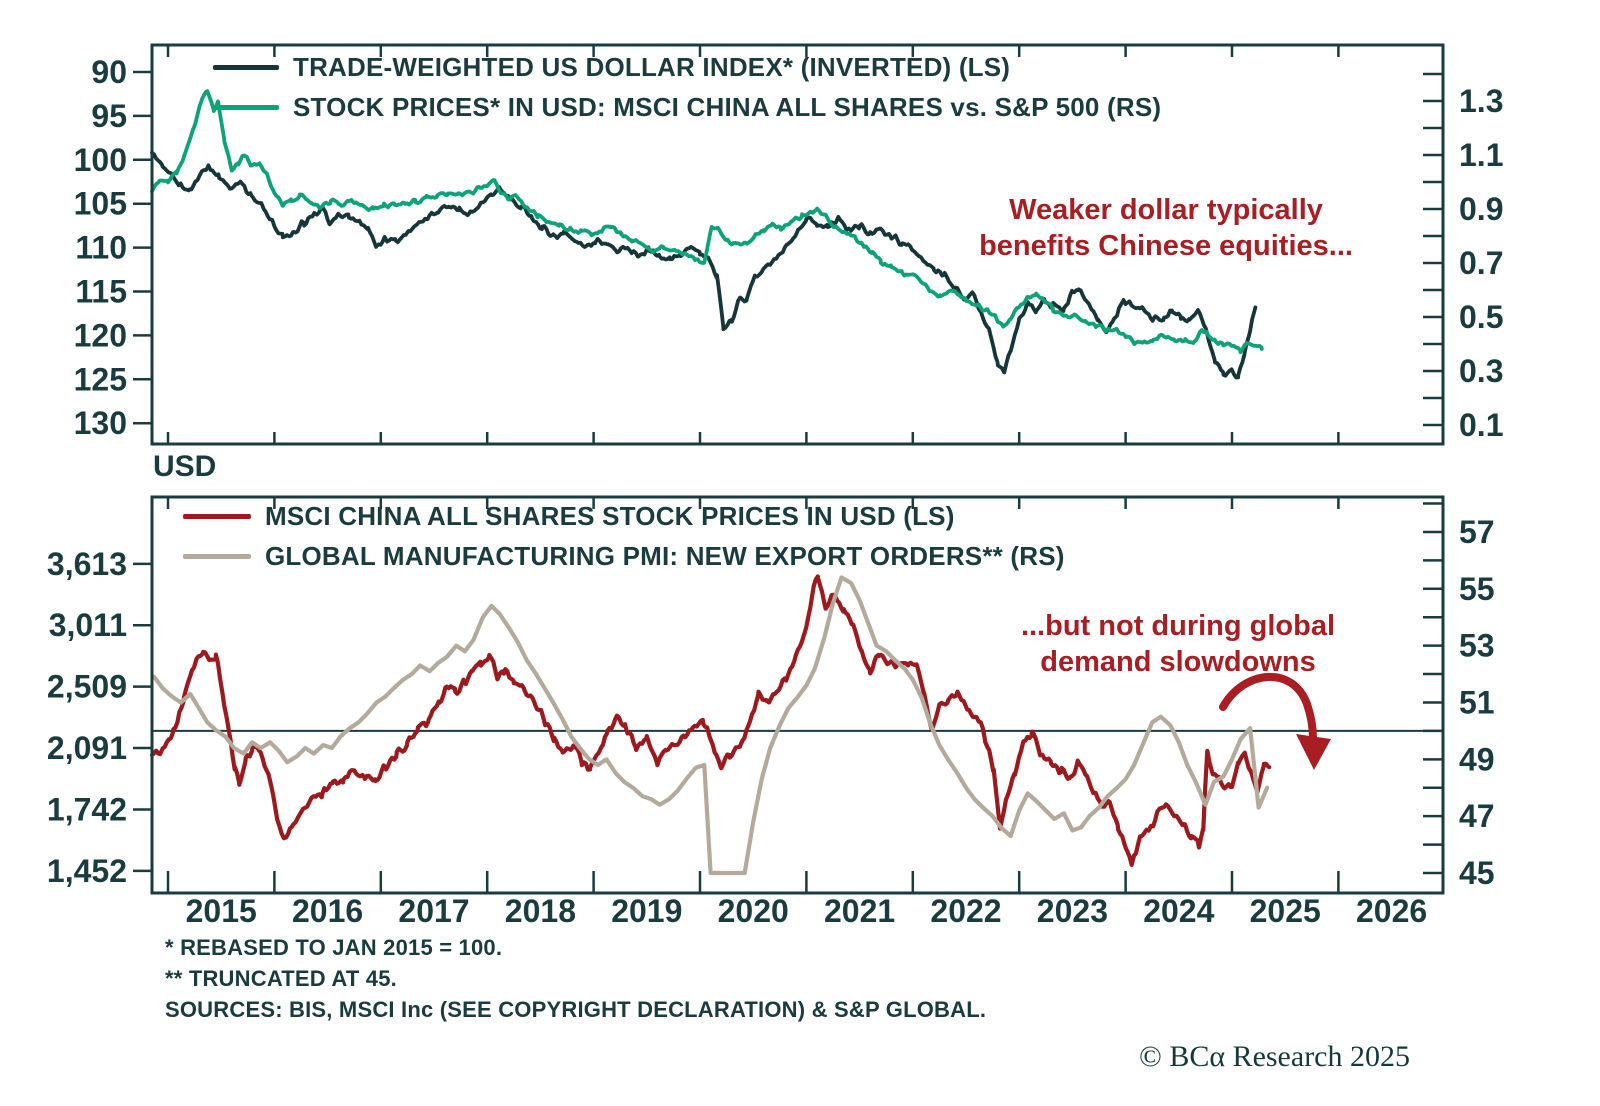 The image size is (1600, 1106). What do you see at coordinates (1166, 210) in the screenshot?
I see `top-annotation-line1: Weaker dollar typically` at bounding box center [1166, 210].